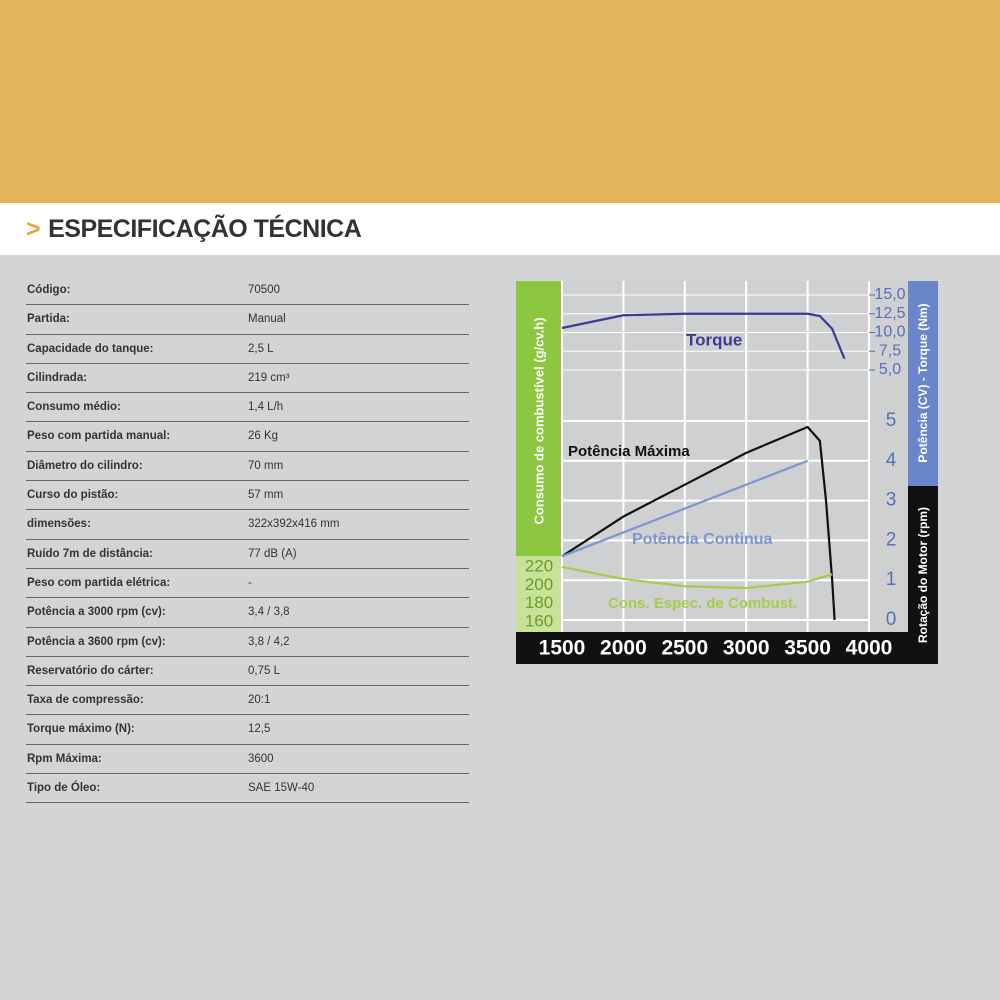 This screenshot has height=1000, width=1000. What do you see at coordinates (539, 602) in the screenshot?
I see `y3-tick-label: 180` at bounding box center [539, 602].